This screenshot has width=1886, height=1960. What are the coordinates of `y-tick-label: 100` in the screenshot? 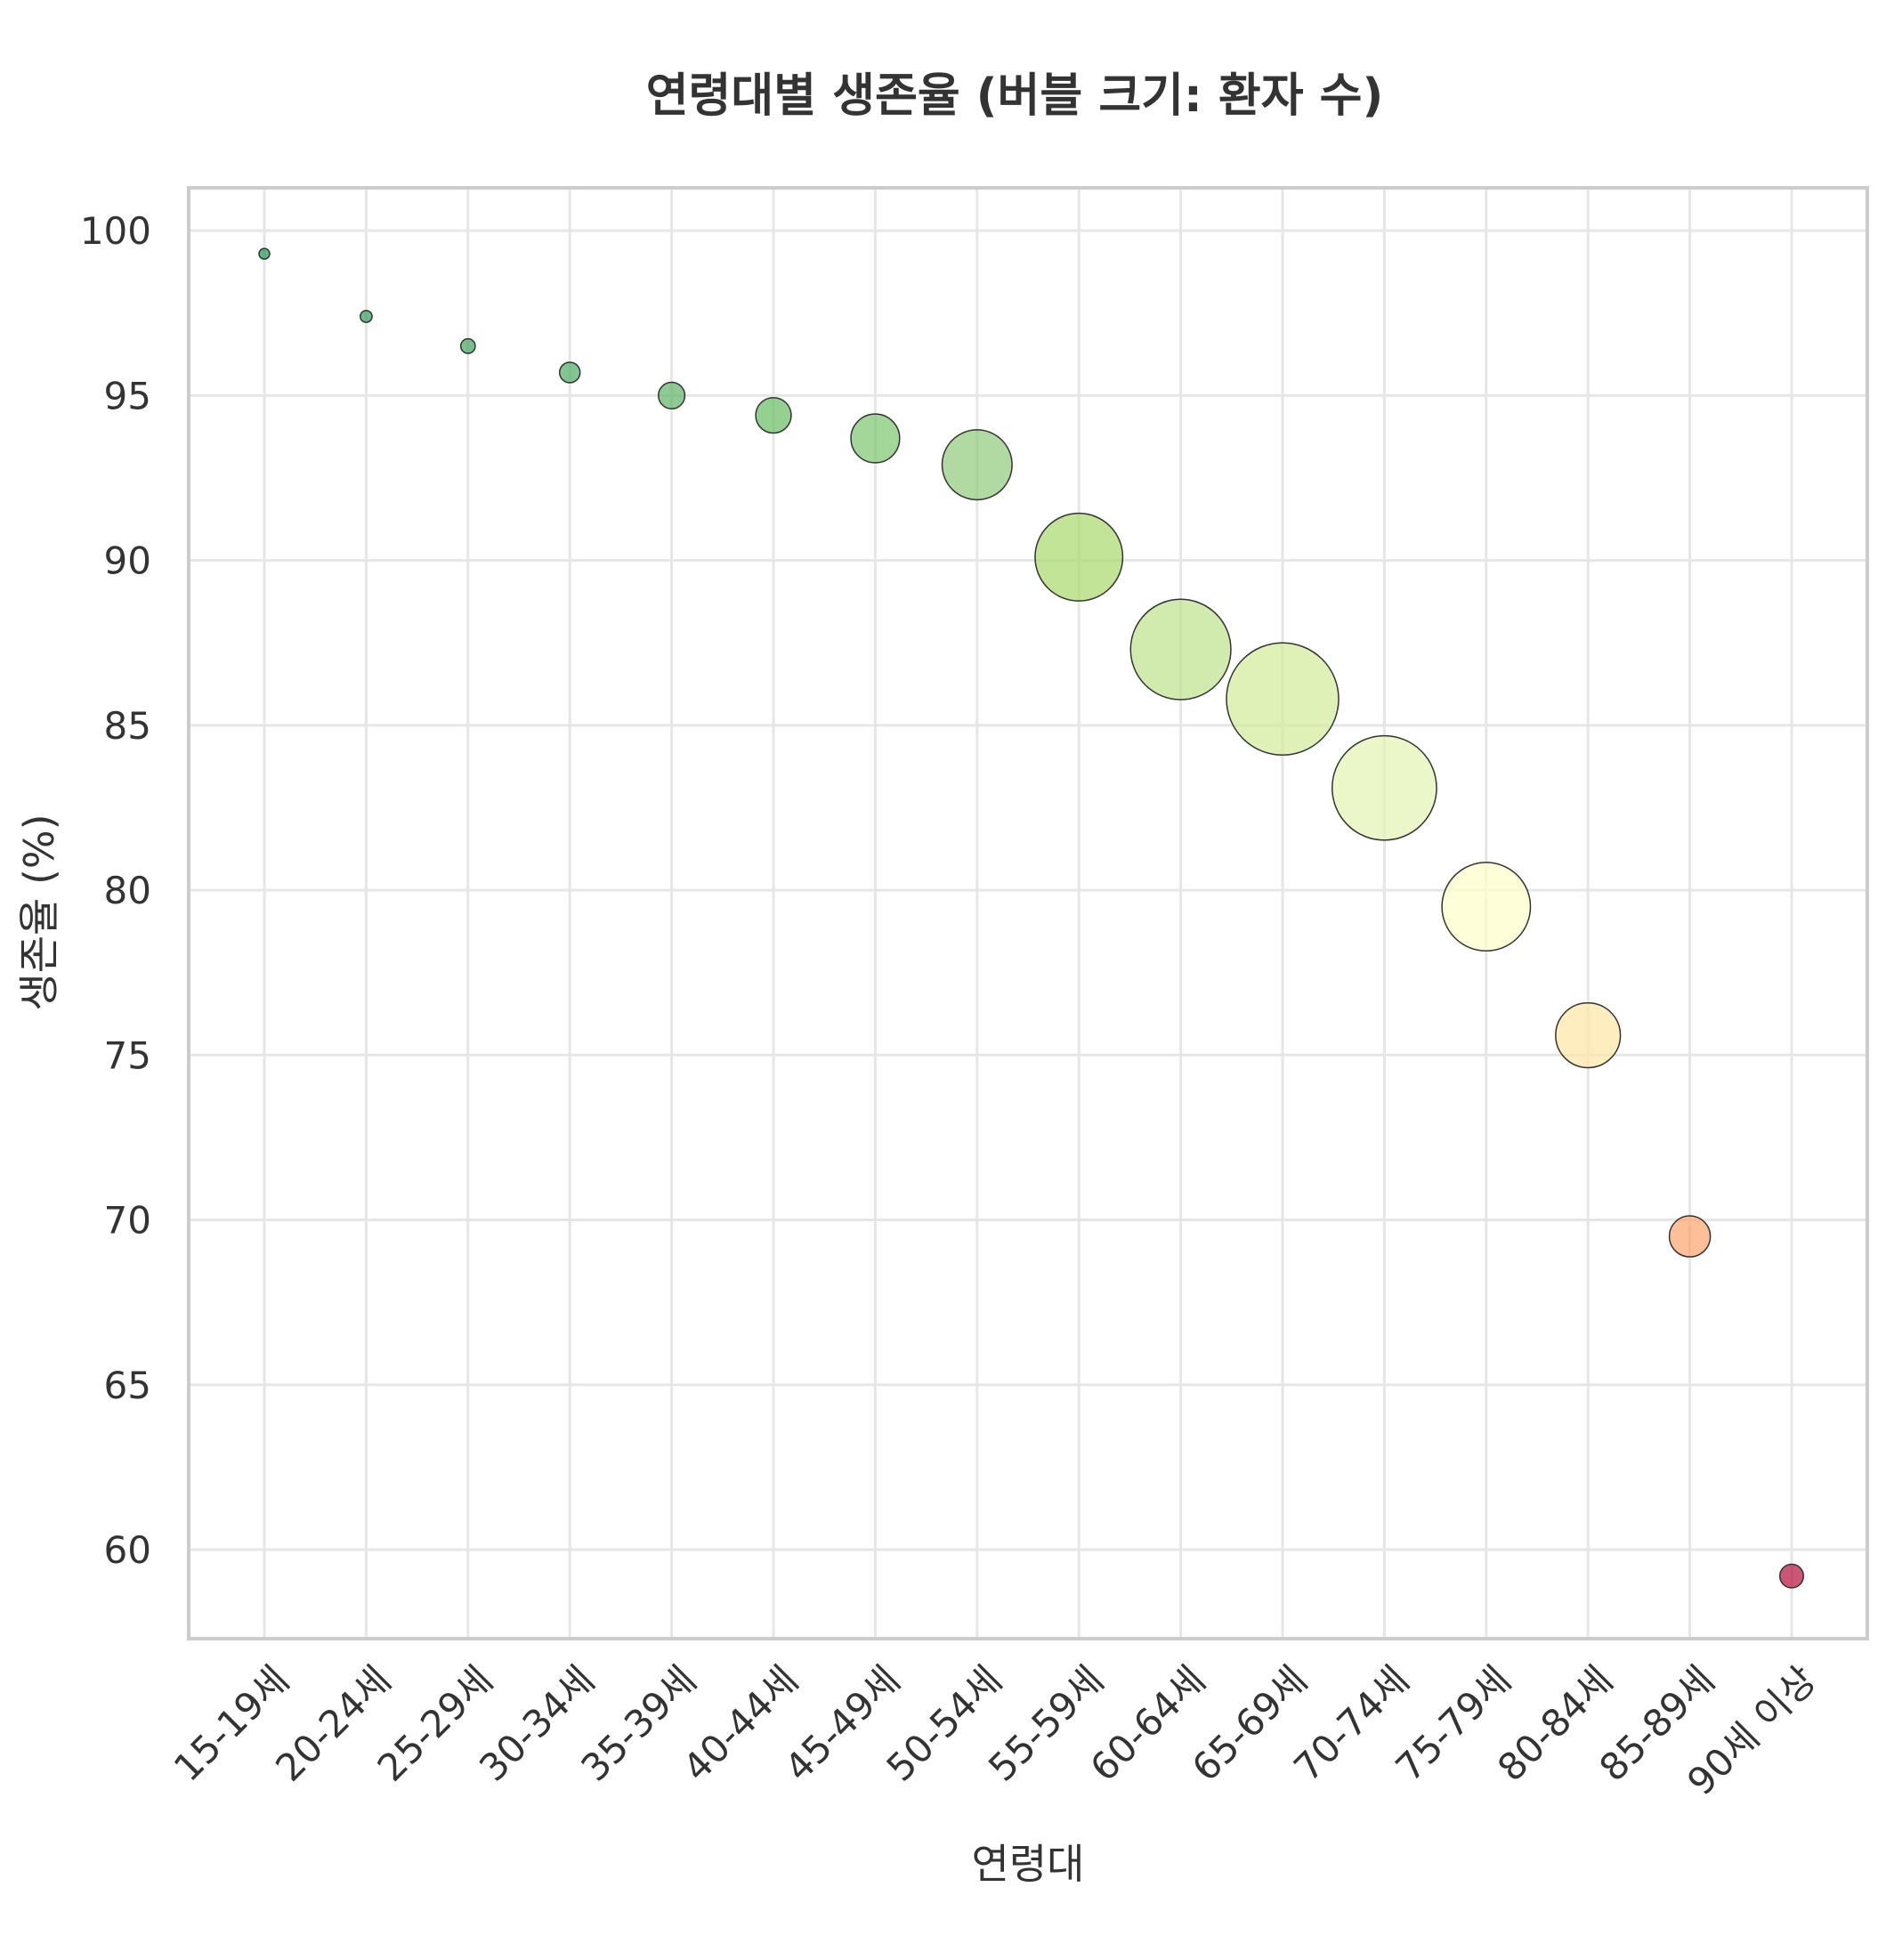 It's located at (115, 231).